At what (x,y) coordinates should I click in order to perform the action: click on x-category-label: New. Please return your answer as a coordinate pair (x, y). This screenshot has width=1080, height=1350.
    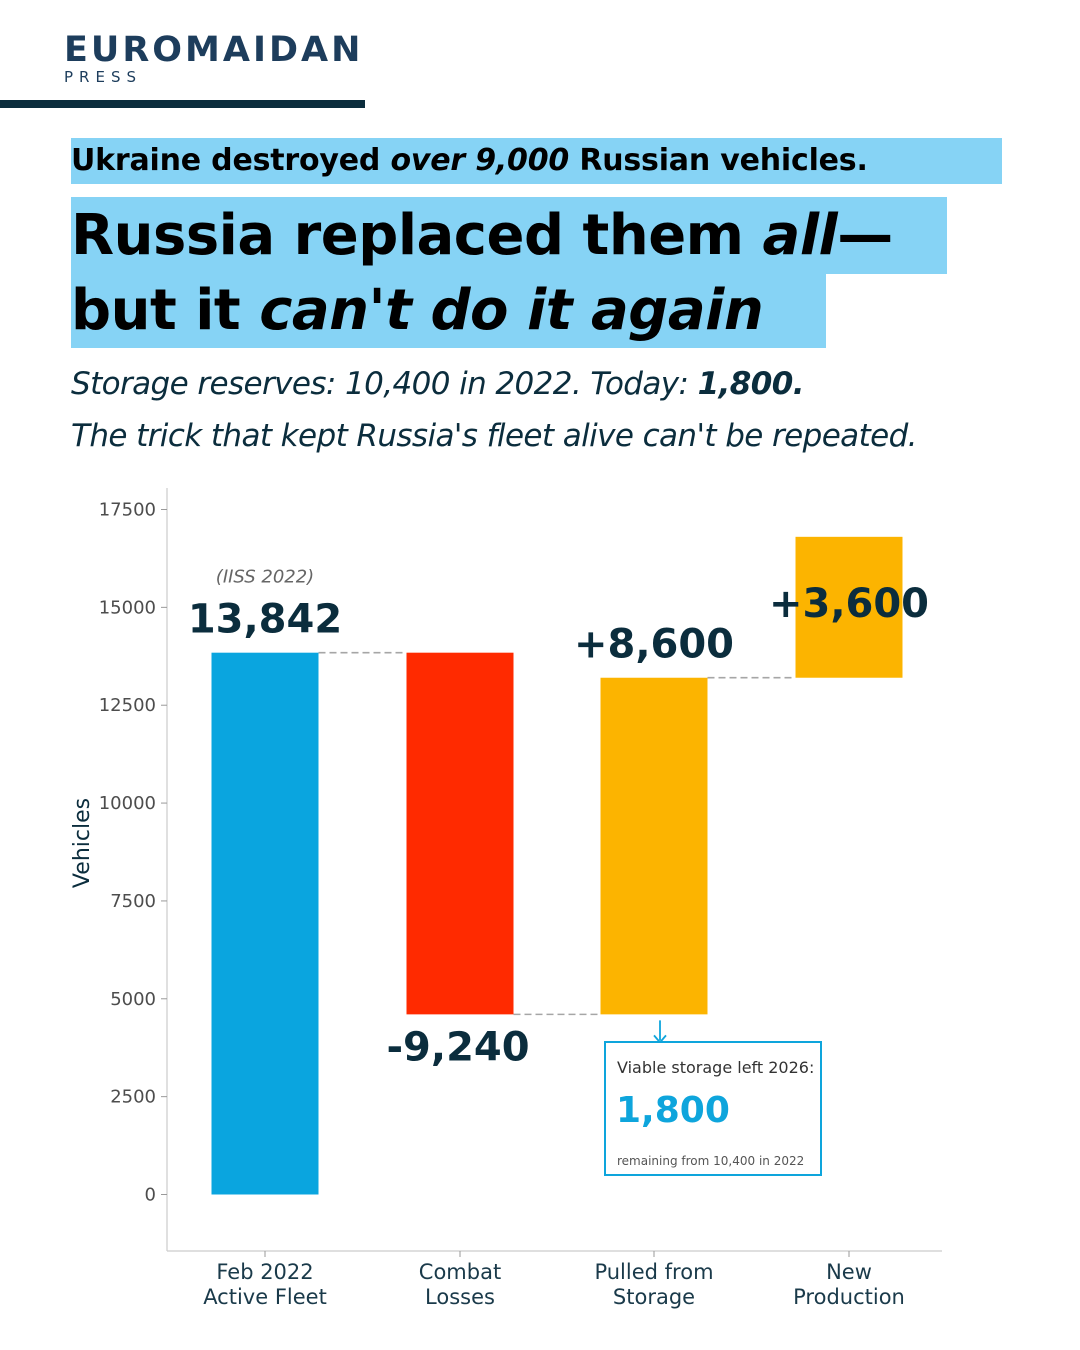
    Looking at the image, I should click on (849, 1272).